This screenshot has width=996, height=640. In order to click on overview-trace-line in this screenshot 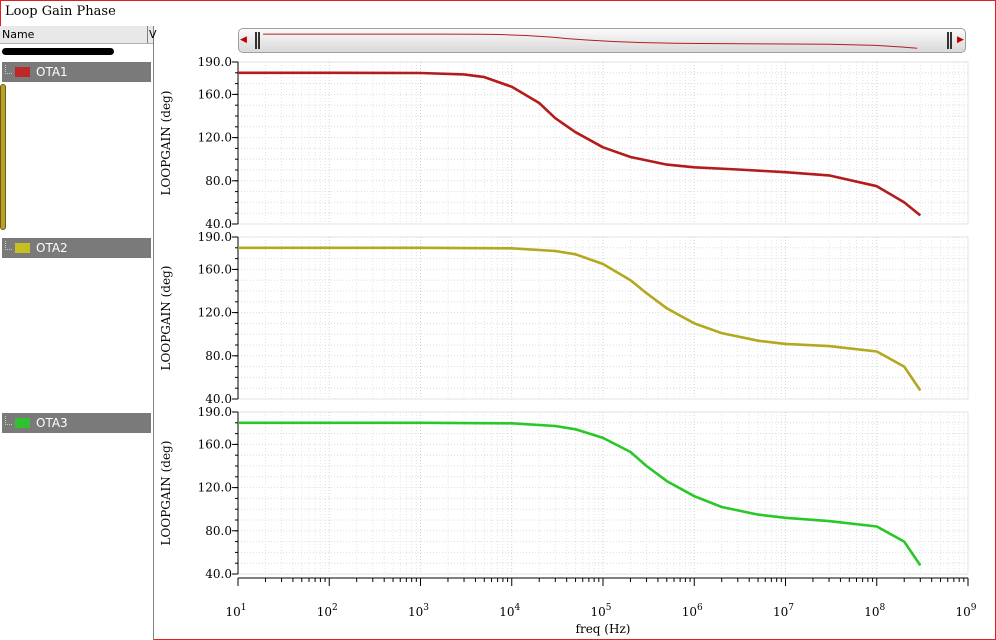, I will do `click(590, 41)`.